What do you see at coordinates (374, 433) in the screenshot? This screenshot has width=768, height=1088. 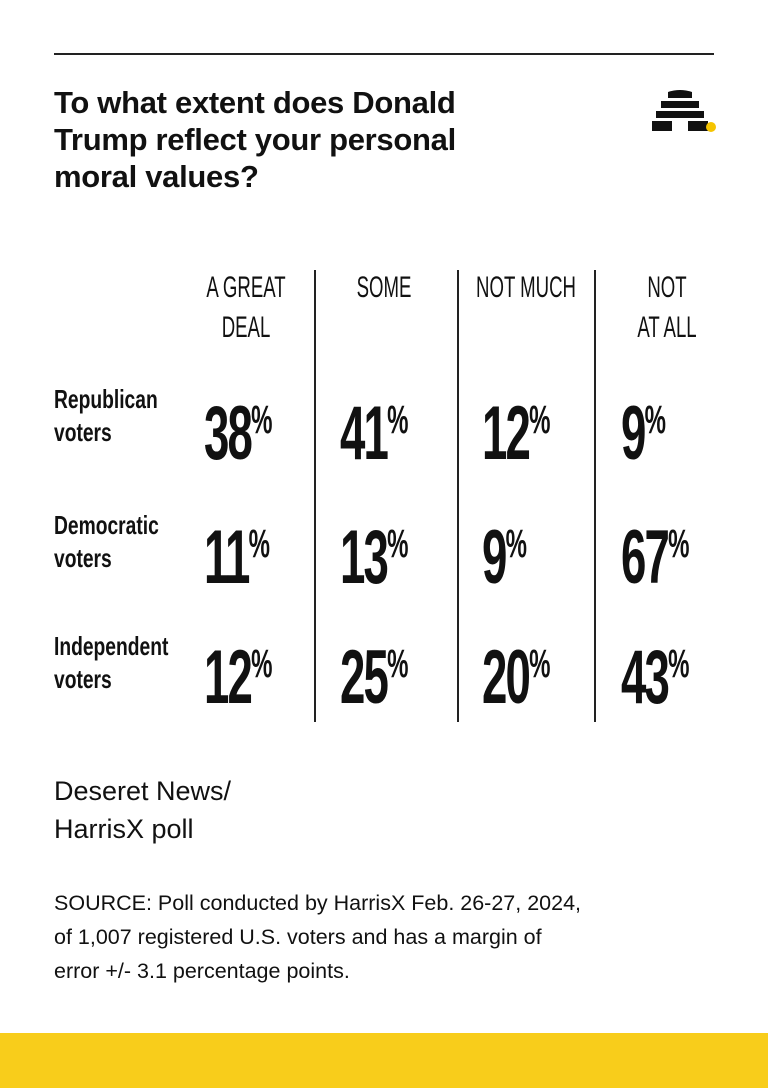 I see `percent-cell: 41%` at bounding box center [374, 433].